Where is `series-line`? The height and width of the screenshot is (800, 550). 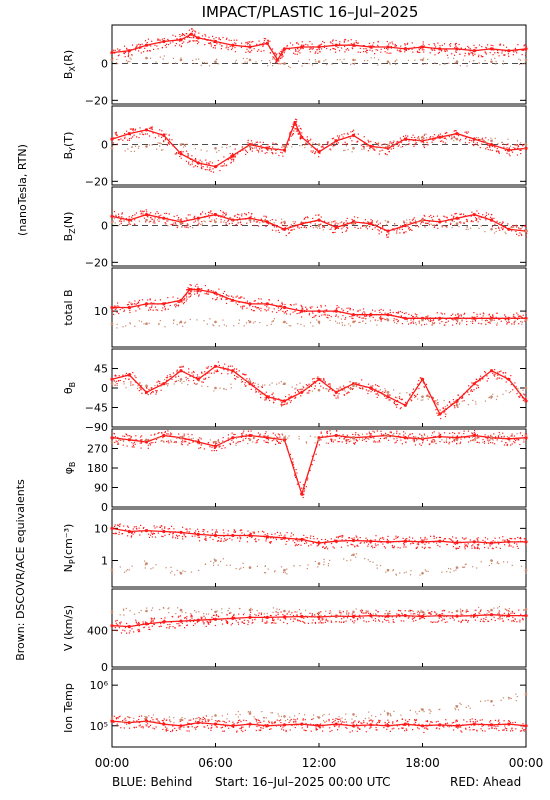 series-line is located at coordinates (319, 465).